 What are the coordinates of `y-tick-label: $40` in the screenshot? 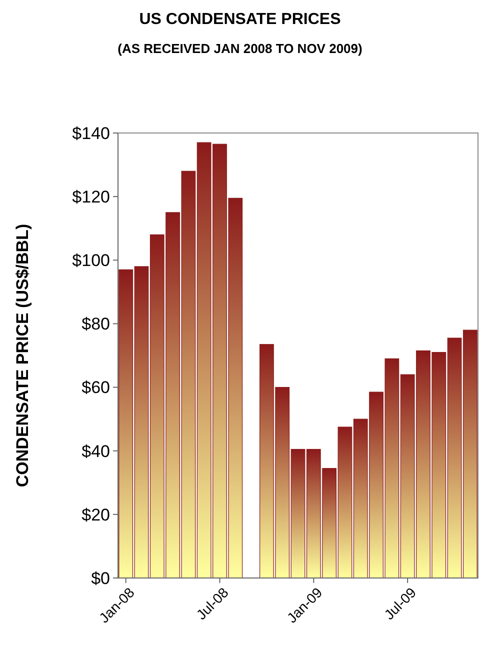 It's located at (96, 451).